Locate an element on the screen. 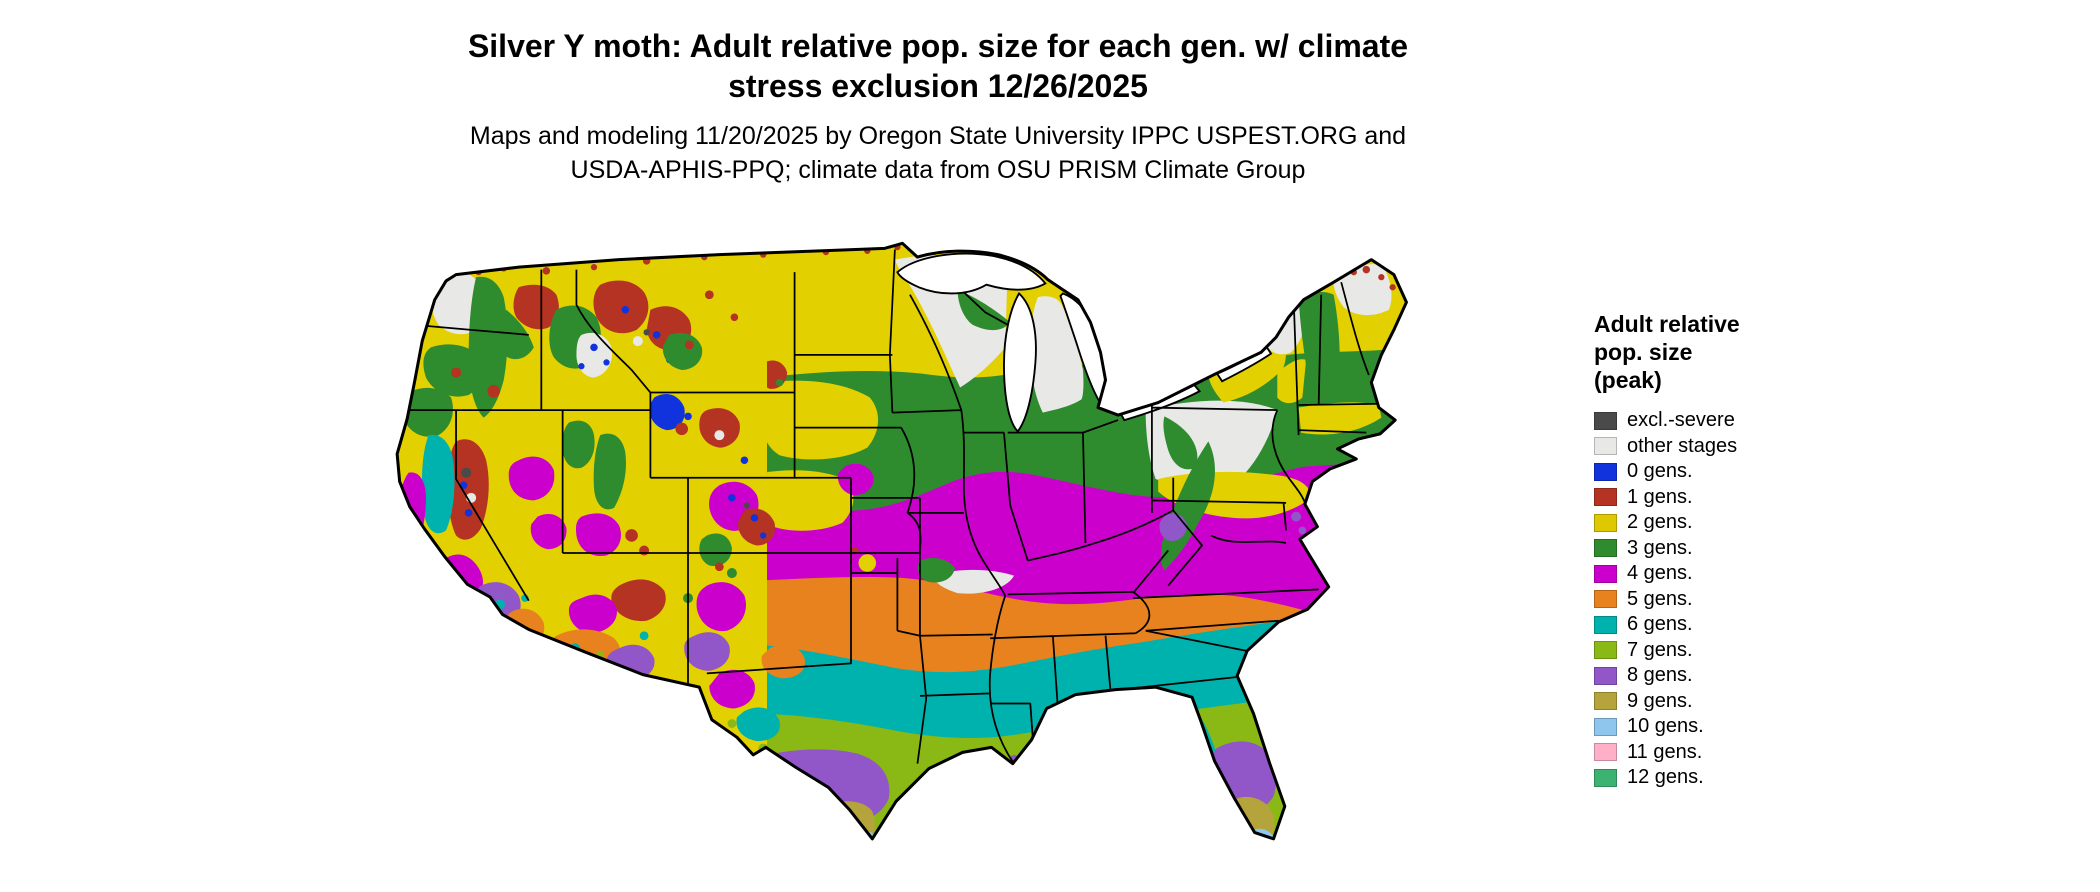  legend-label: 10 gens. is located at coordinates (1665, 726).